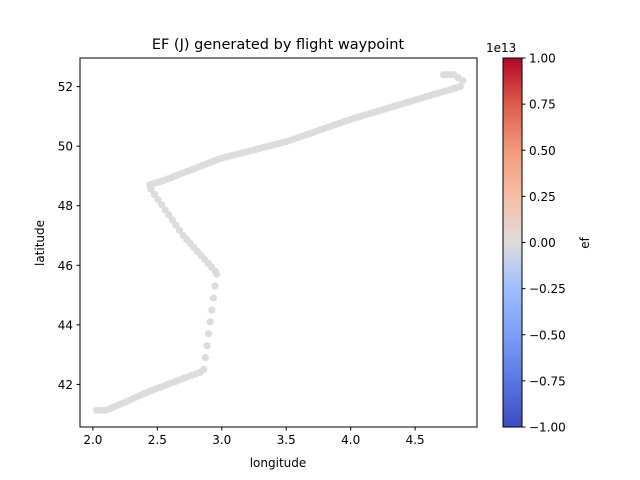 The image size is (640, 480). What do you see at coordinates (65, 147) in the screenshot?
I see `y-tick-label: 50` at bounding box center [65, 147].